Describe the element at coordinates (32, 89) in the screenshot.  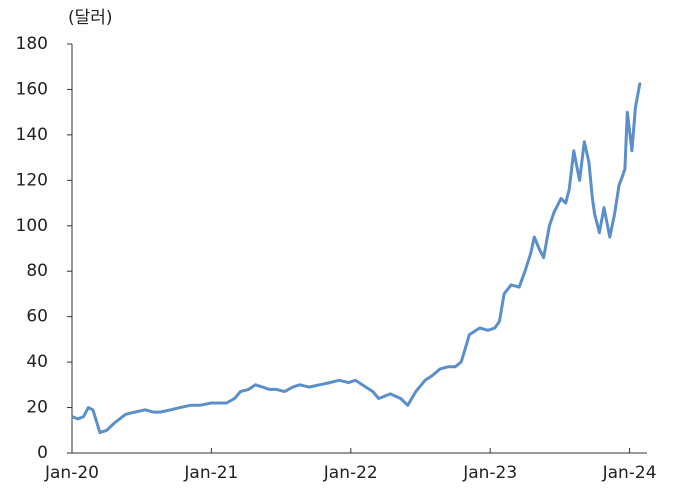
I see `y-tick-label: 160` at that location.